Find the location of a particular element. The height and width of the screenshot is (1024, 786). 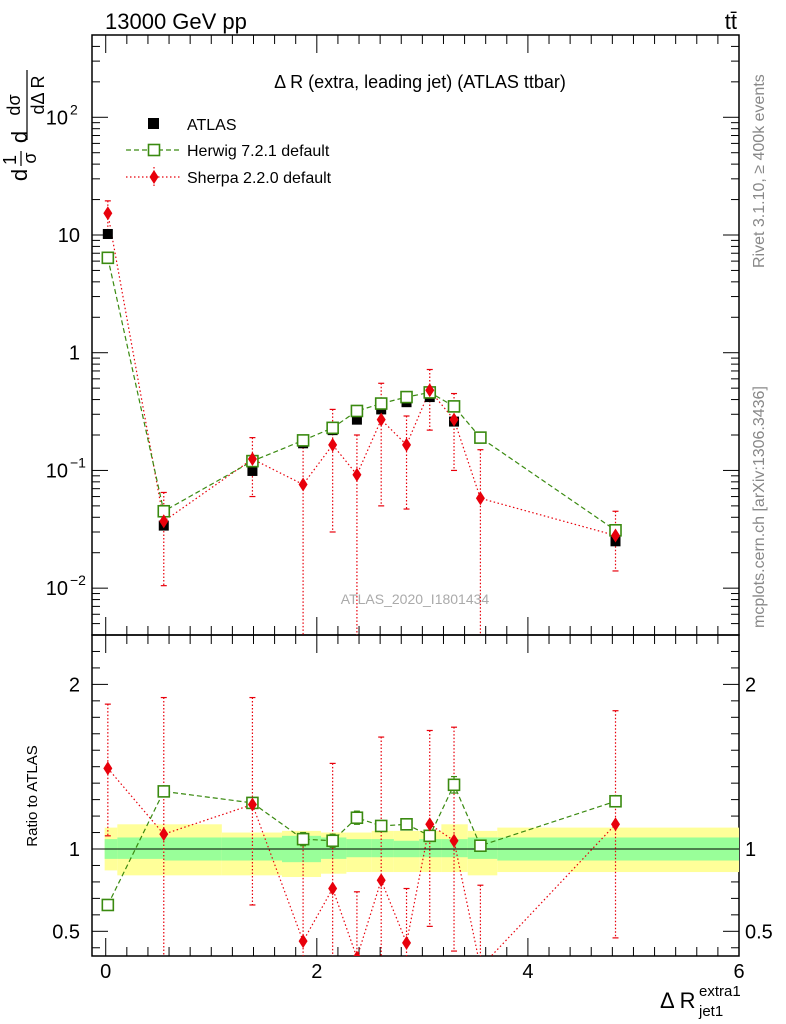

svg-text: 1 is located at coordinates (10, 160).